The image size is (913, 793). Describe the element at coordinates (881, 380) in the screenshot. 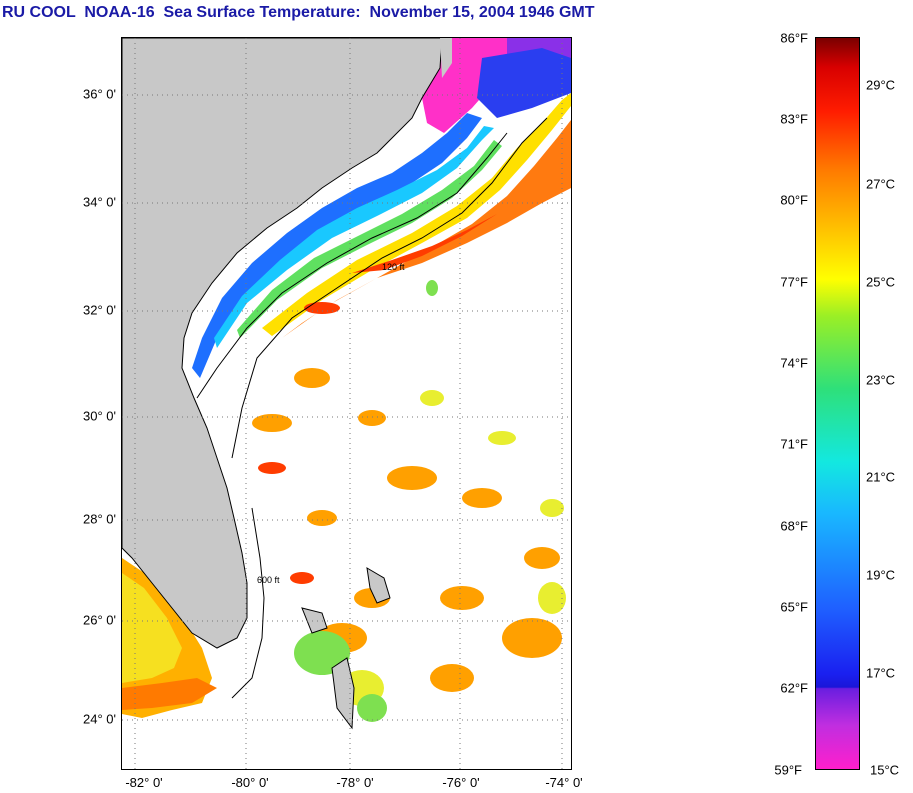

I see `colorbar-c-23: 23°C` at that location.